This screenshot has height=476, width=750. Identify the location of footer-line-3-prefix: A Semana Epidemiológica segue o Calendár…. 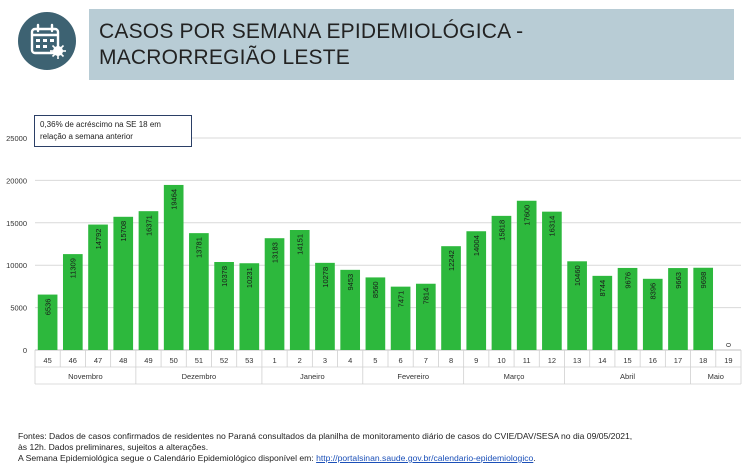
(167, 458).